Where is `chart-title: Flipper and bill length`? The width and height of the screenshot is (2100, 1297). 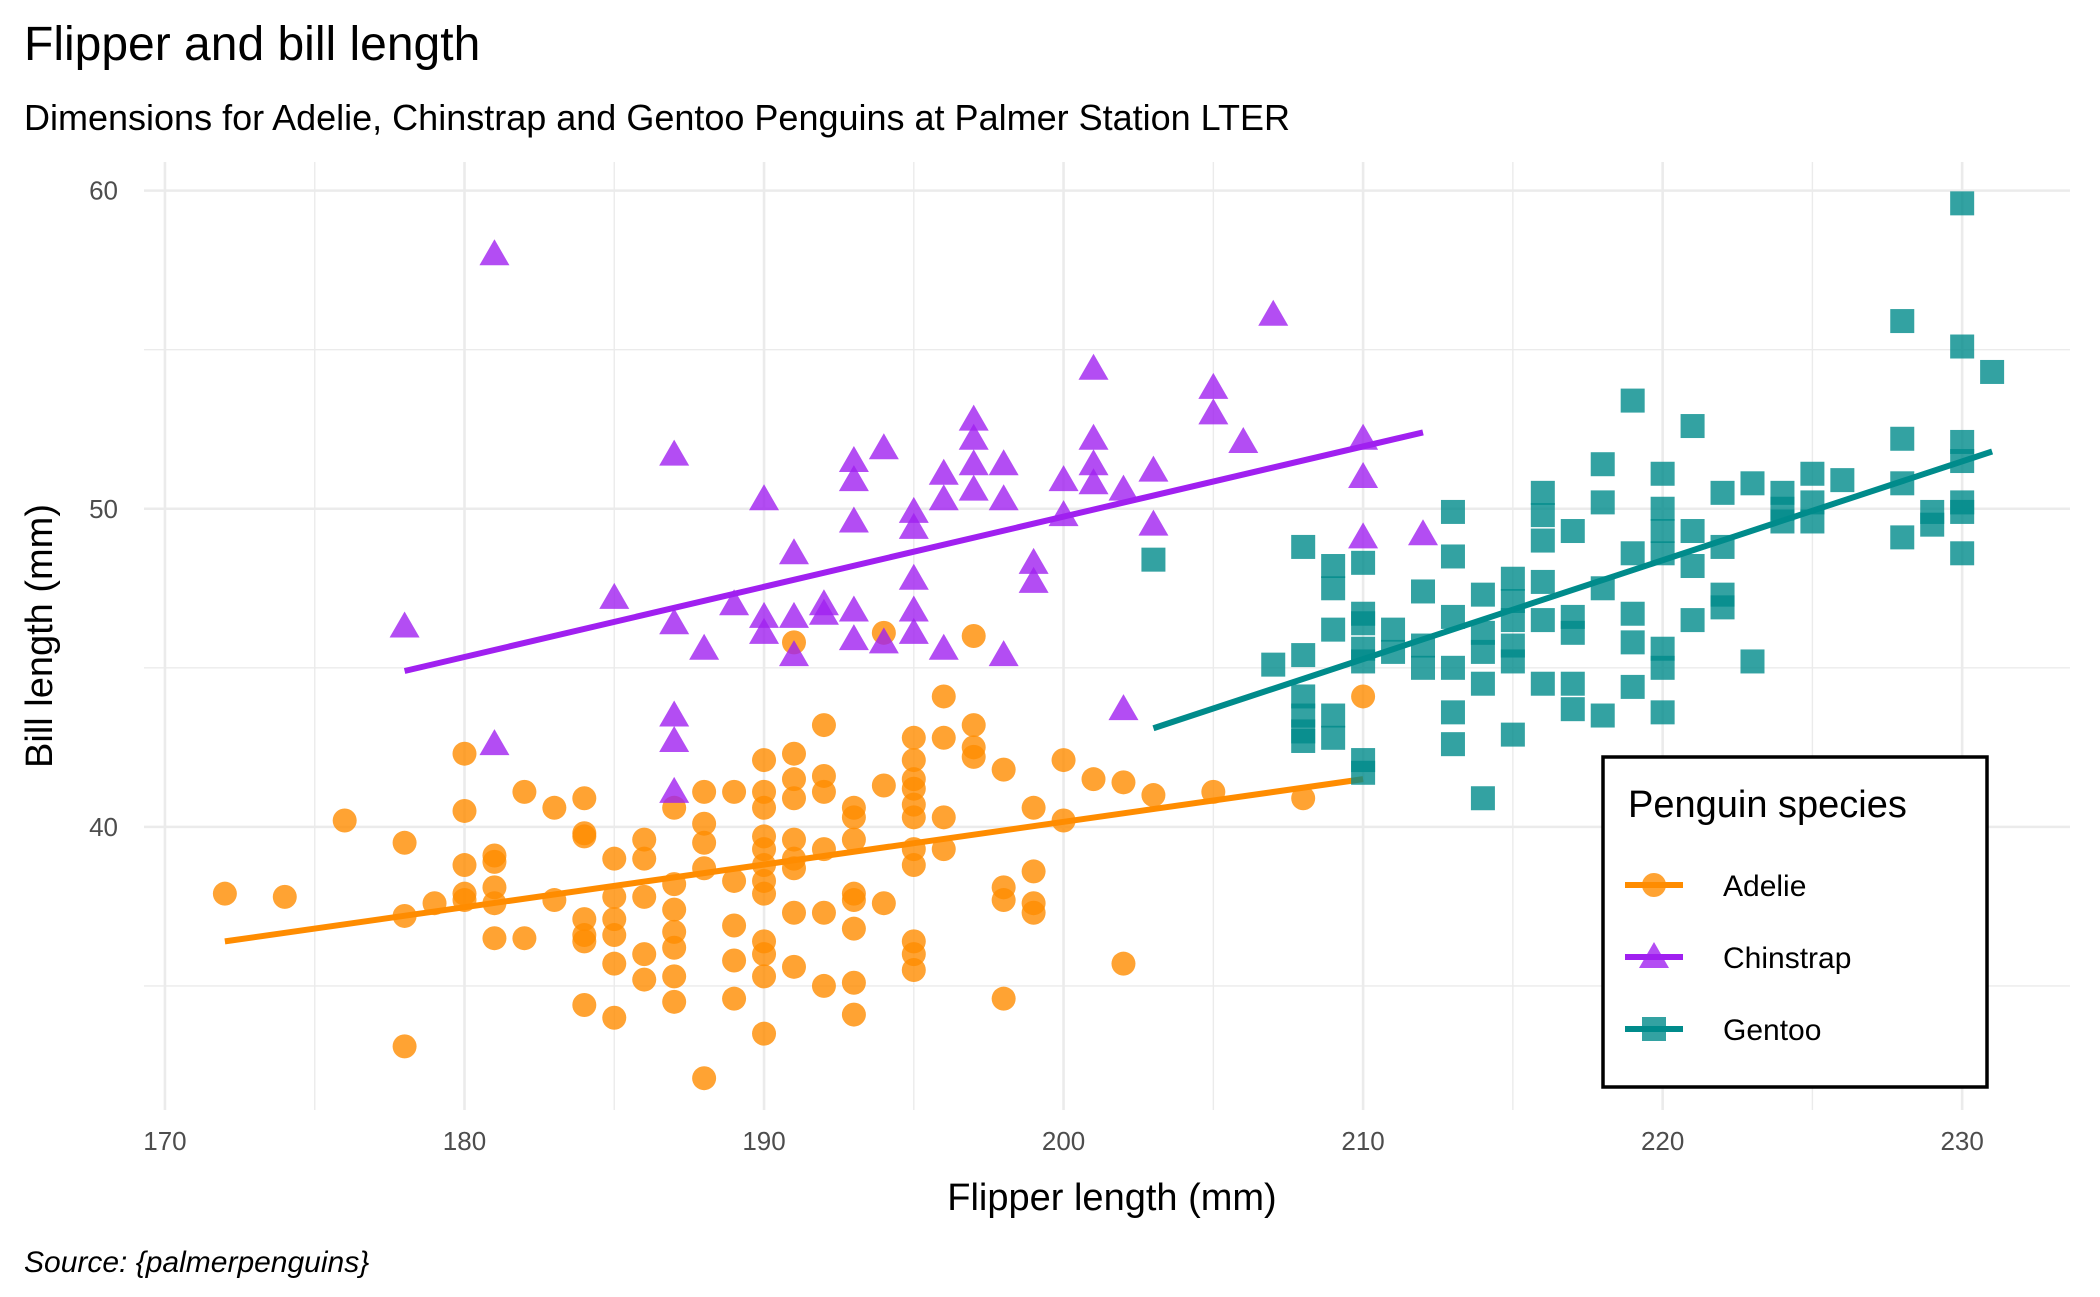 chart-title: Flipper and bill length is located at coordinates (252, 44).